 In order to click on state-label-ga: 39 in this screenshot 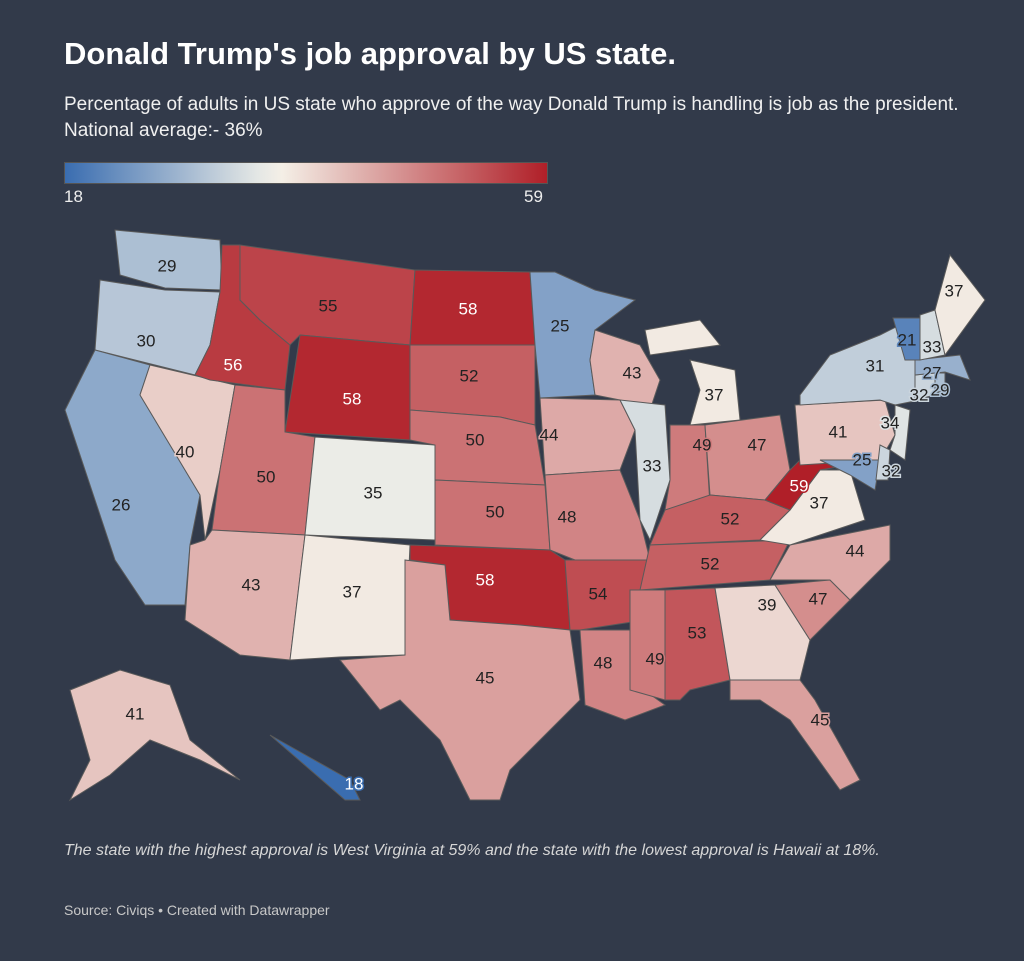, I will do `click(767, 604)`.